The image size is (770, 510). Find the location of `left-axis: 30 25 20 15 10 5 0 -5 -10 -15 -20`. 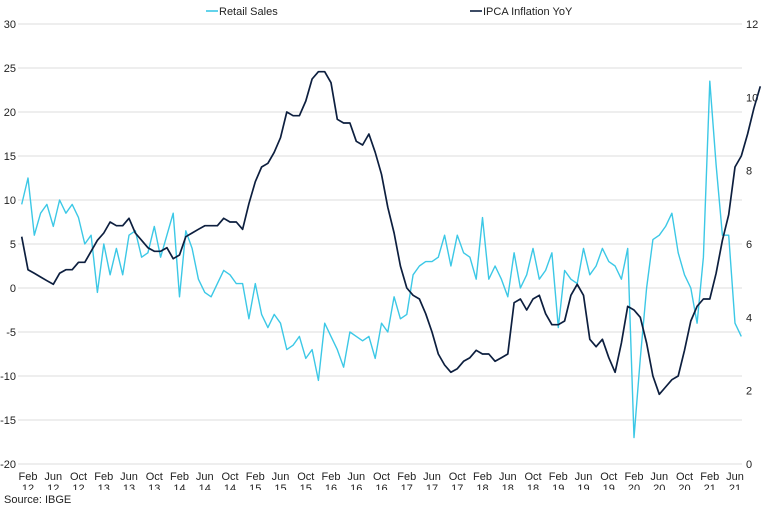

left-axis: 30 25 20 15 10 5 0 -5 -10 -15 -20 is located at coordinates (8, 245).